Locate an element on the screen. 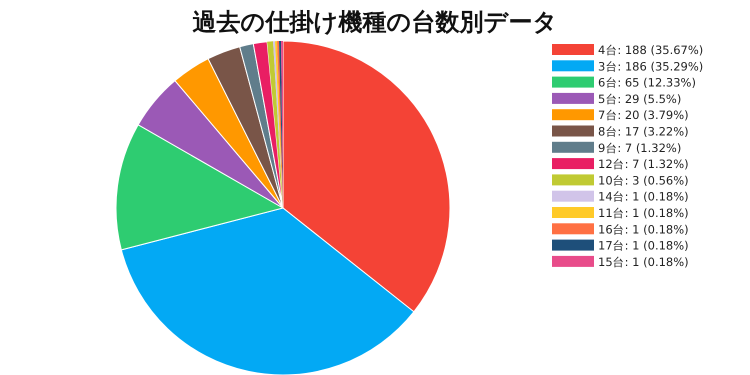  legend-label: 15台: 1 (0.18%) is located at coordinates (643, 261).